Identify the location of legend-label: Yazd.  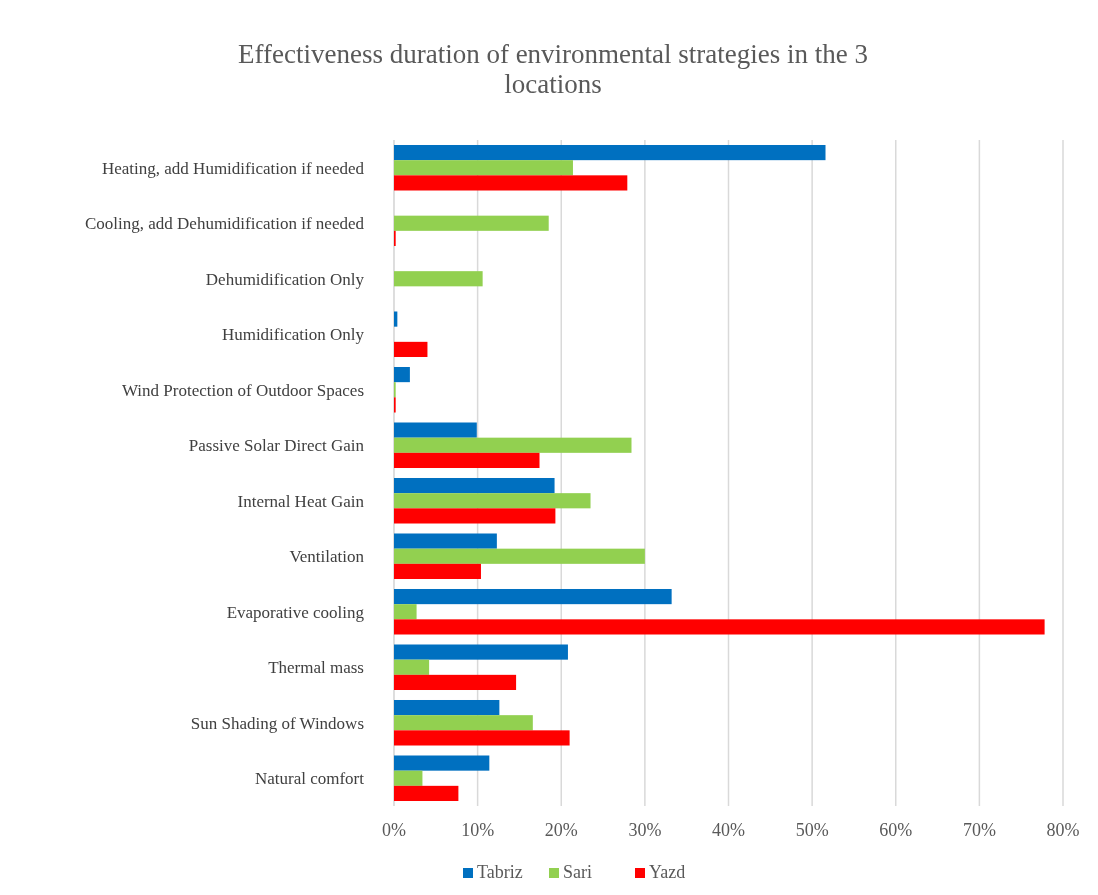
(667, 872).